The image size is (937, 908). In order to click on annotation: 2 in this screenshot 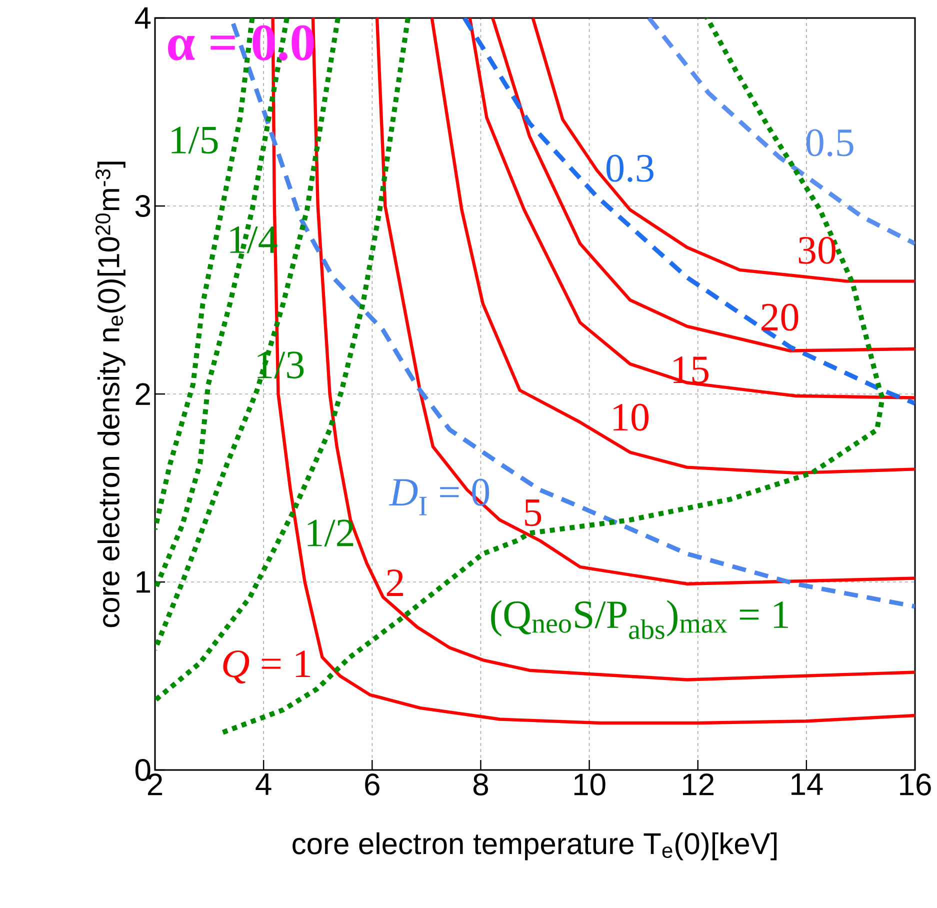, I will do `click(394, 583)`.